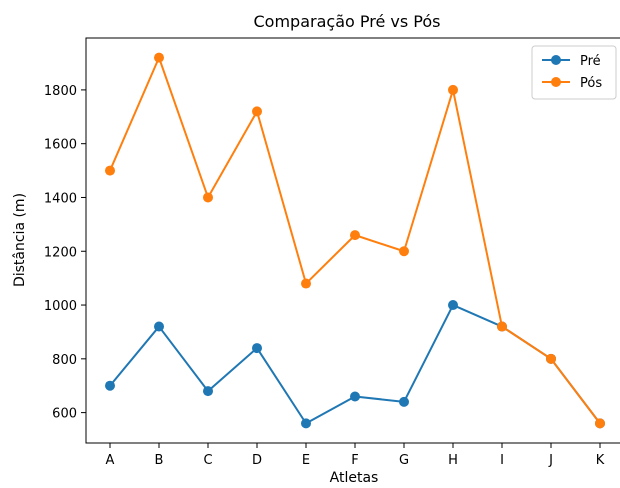 The image size is (620, 488). I want to click on y-tick-label: 800, so click(64, 360).